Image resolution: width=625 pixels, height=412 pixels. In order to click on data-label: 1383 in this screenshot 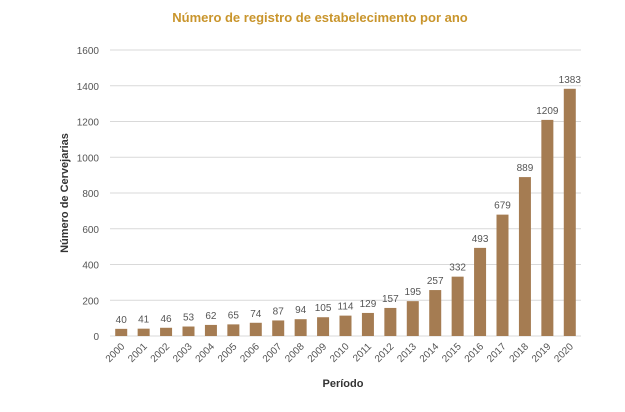, I will do `click(570, 80)`.